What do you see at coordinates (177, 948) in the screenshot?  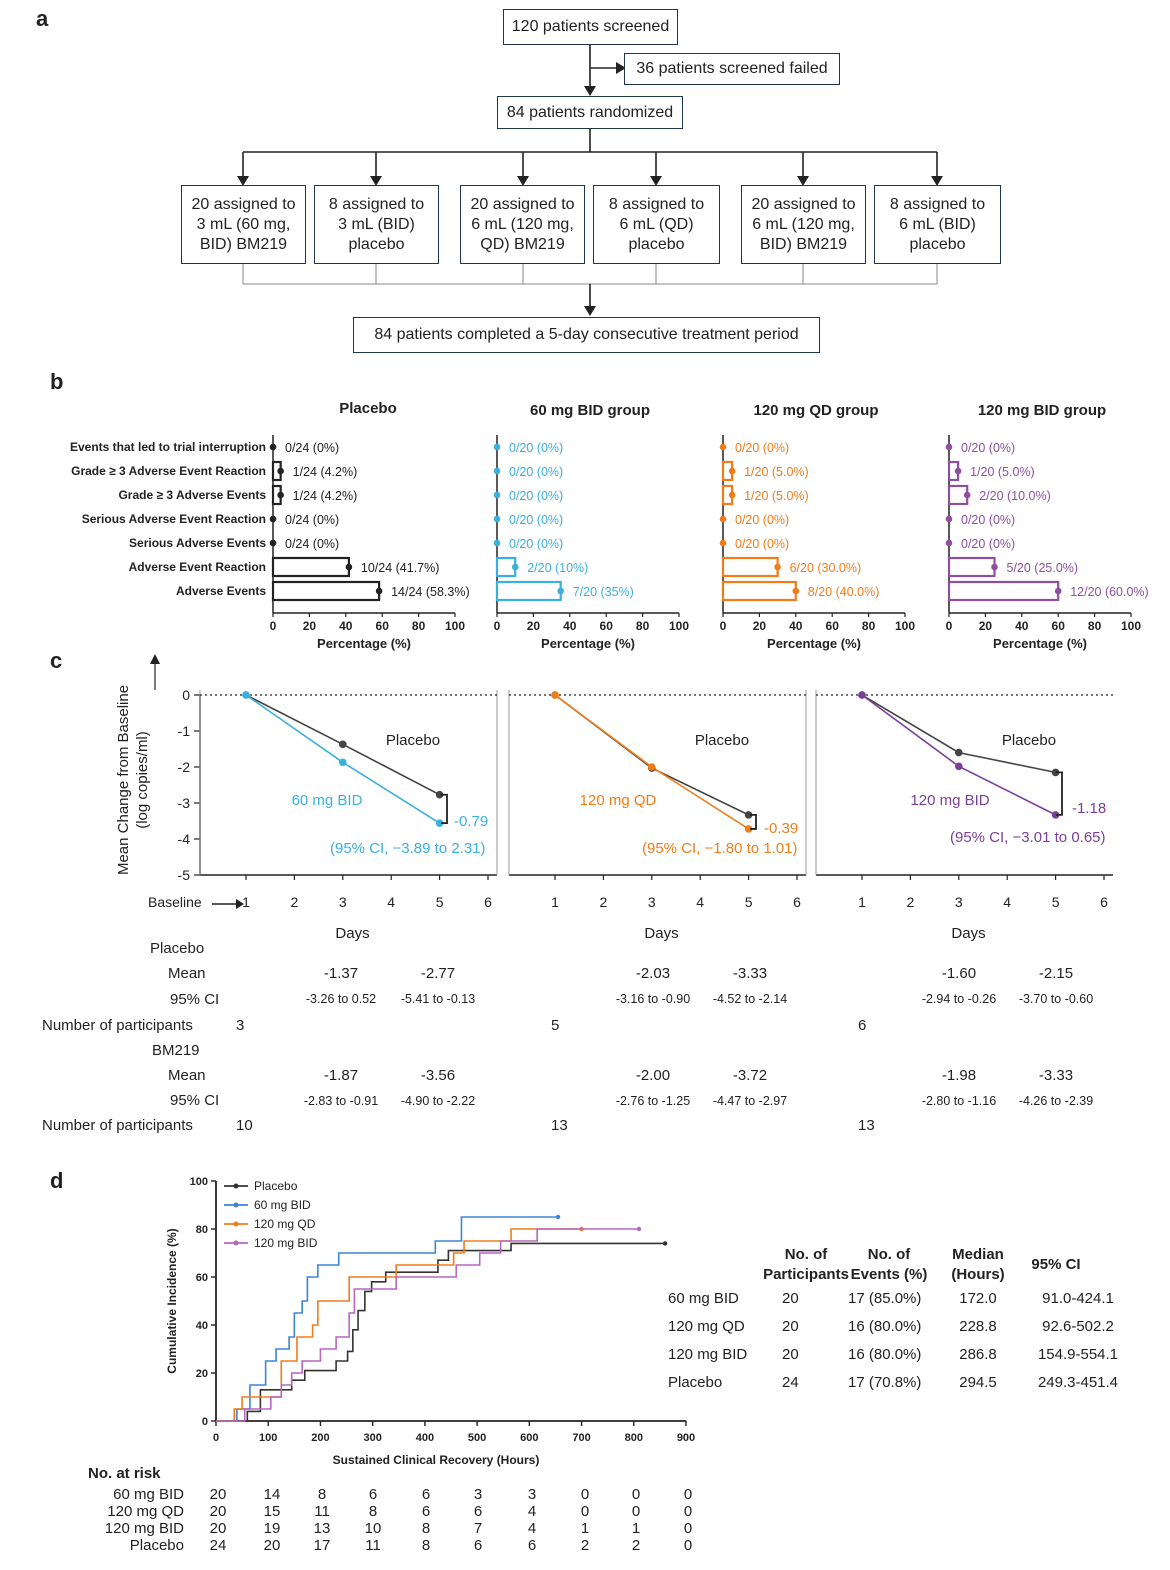 I see `c-table-placebo-header: Placebo` at bounding box center [177, 948].